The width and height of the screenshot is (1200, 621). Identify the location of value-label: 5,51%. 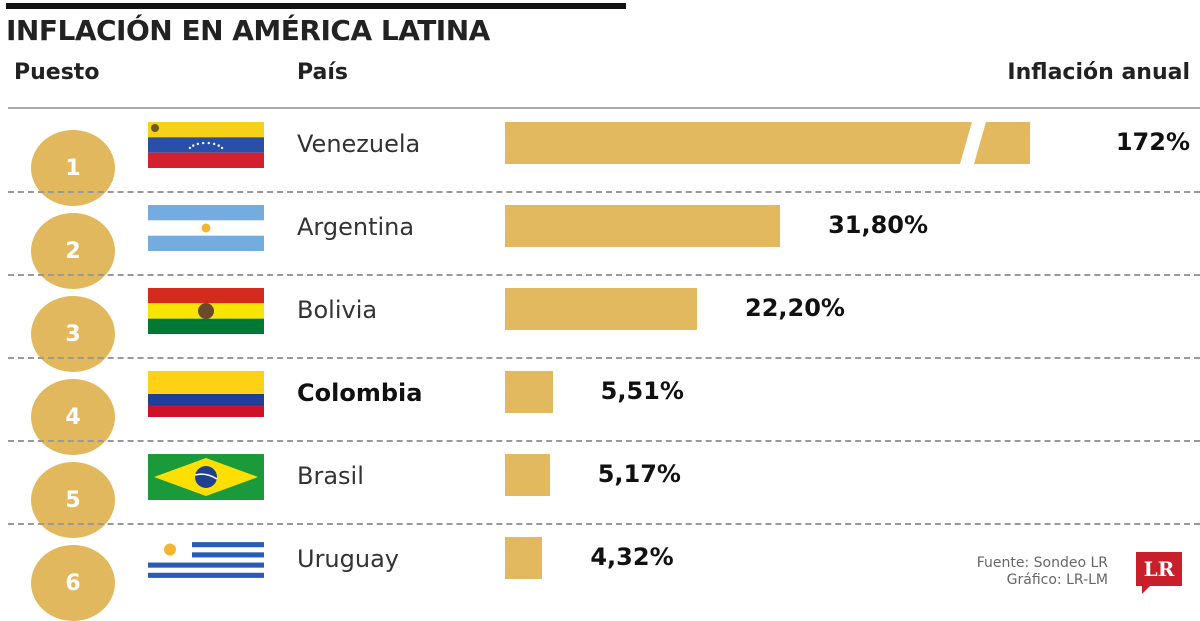
(642, 391).